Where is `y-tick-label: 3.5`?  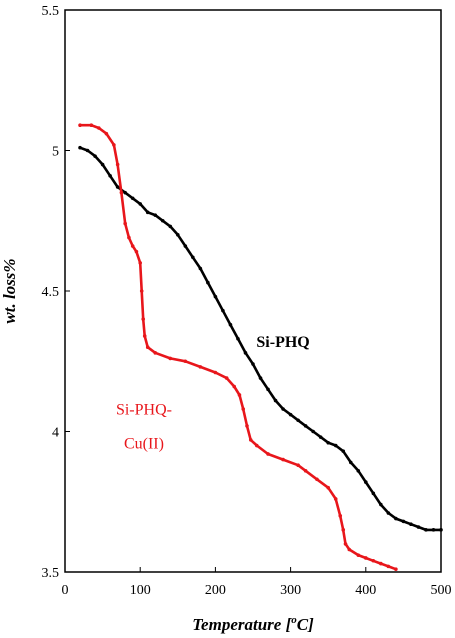 y-tick-label: 3.5 is located at coordinates (51, 573).